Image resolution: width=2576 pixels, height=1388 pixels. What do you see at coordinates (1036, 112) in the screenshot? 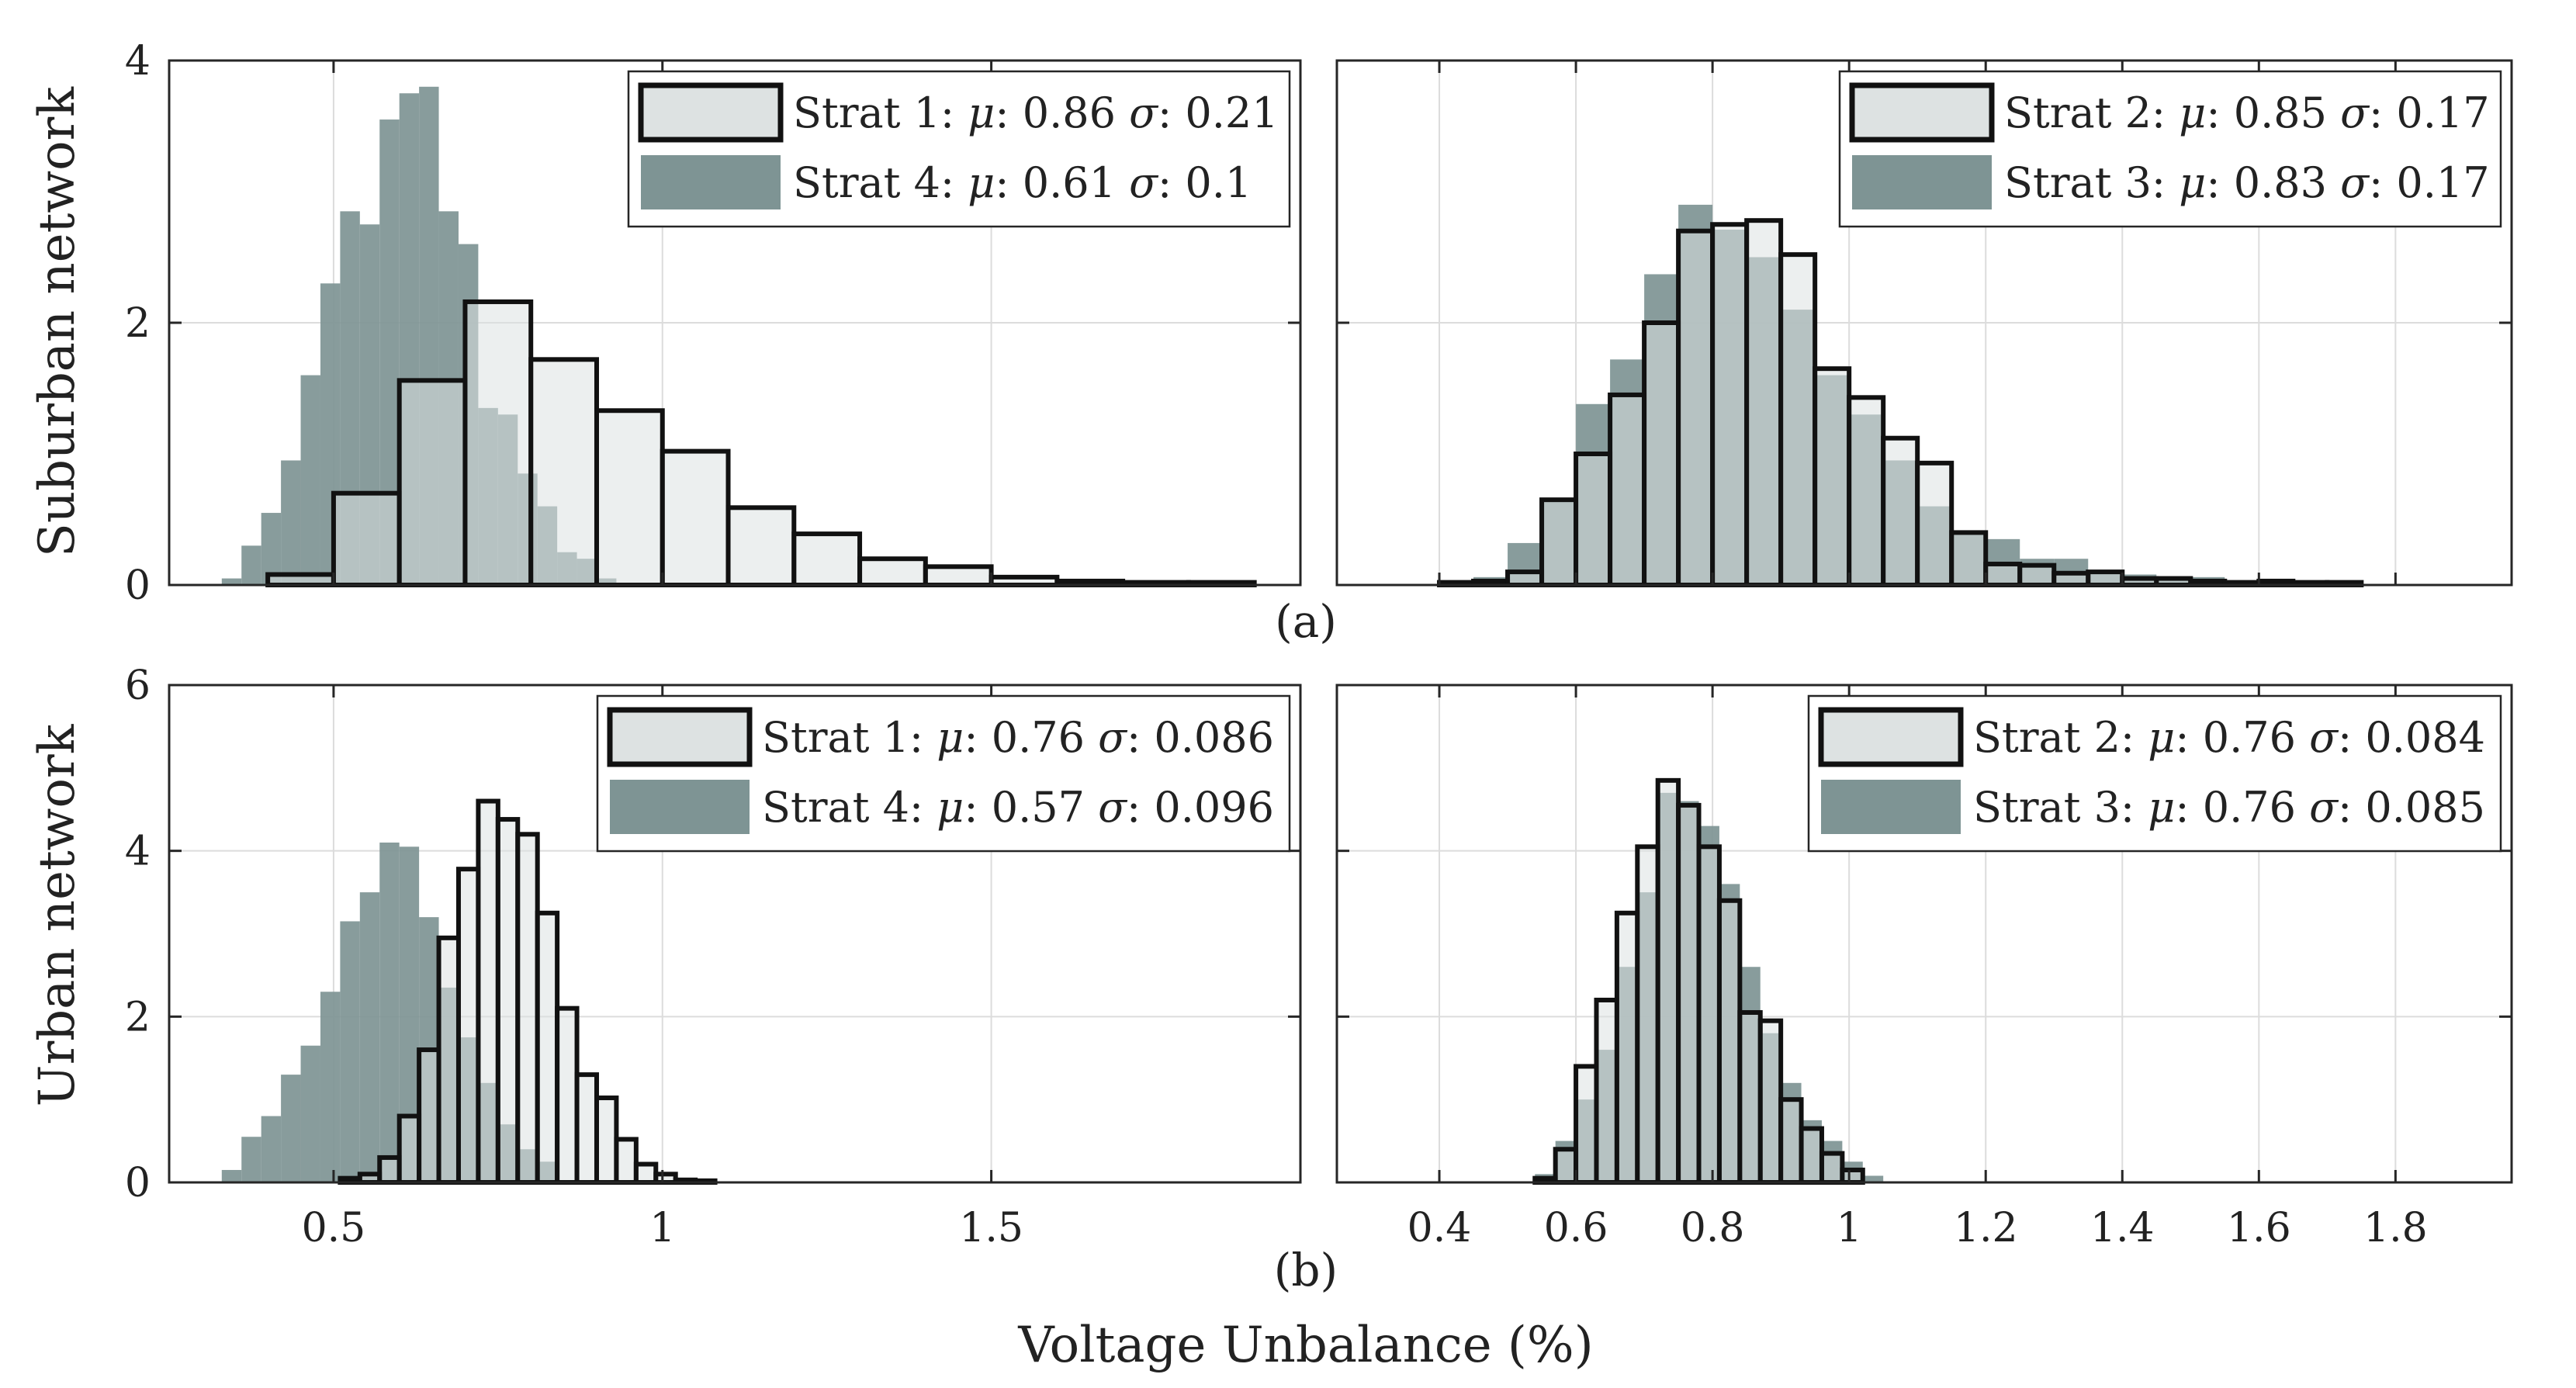
I see `legend-entry-strat-1: Strat 1: μ: 0.86 σ: 0.21` at bounding box center [1036, 112].